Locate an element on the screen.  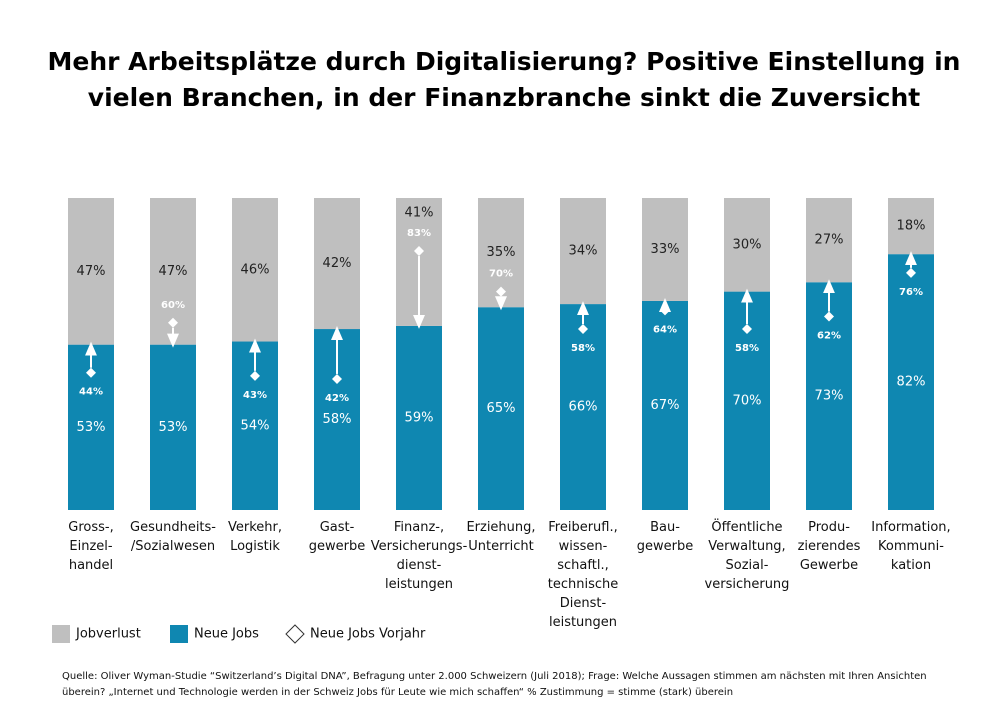
value-label: 59% is located at coordinates (419, 417).